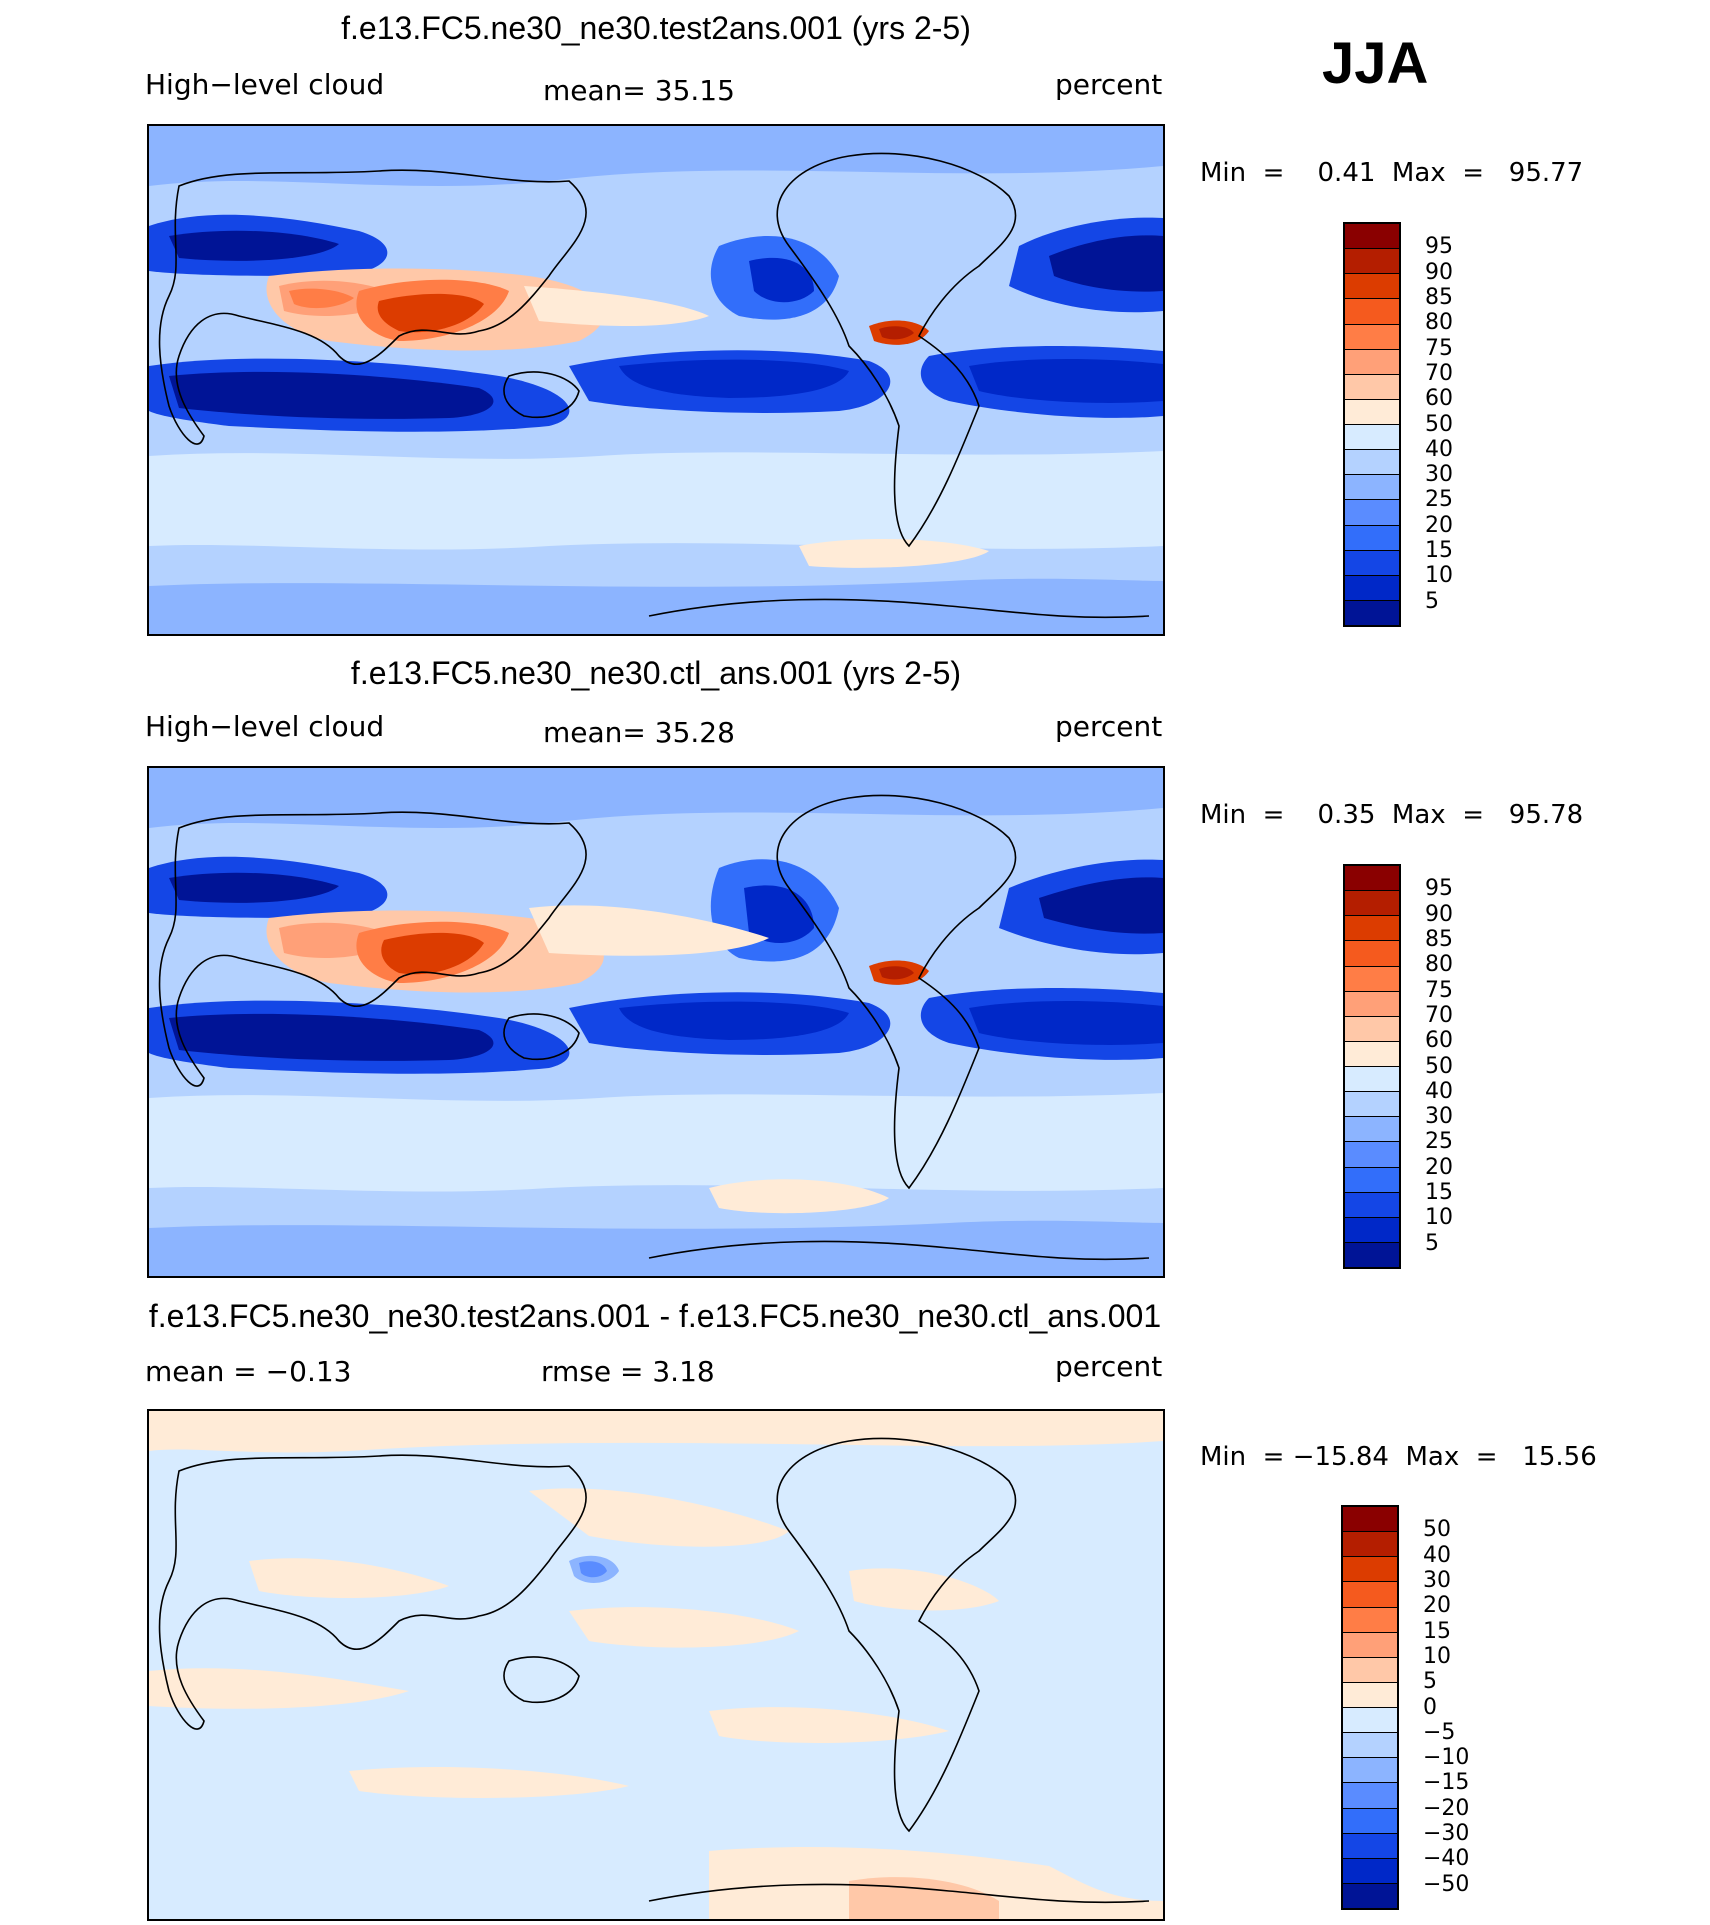 The image size is (1710, 1925). What do you see at coordinates (1439, 1142) in the screenshot?
I see `panel-2-colorbar-tick-label: 25` at bounding box center [1439, 1142].